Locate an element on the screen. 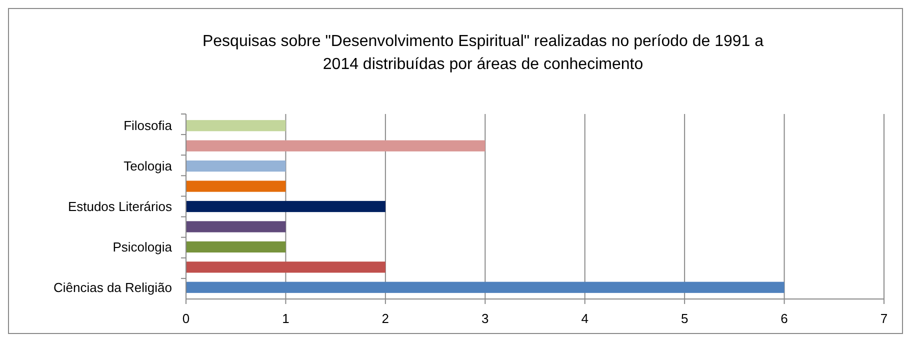 The height and width of the screenshot is (342, 911). y-tick-label: Teologia is located at coordinates (148, 166).